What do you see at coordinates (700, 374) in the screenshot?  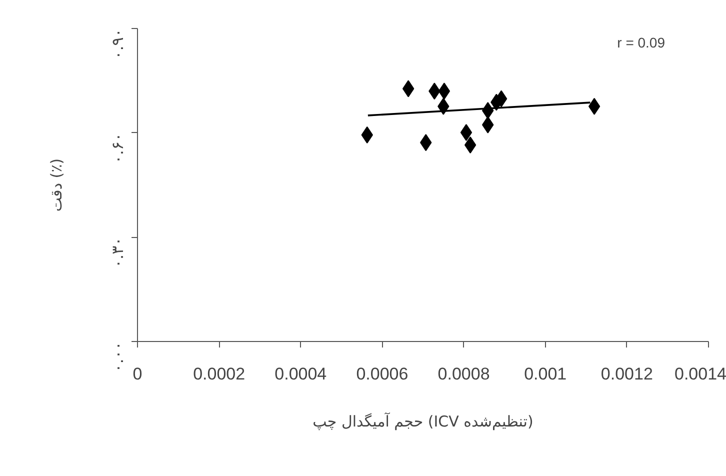 I see `x-tick-label: 0.0014` at bounding box center [700, 374].